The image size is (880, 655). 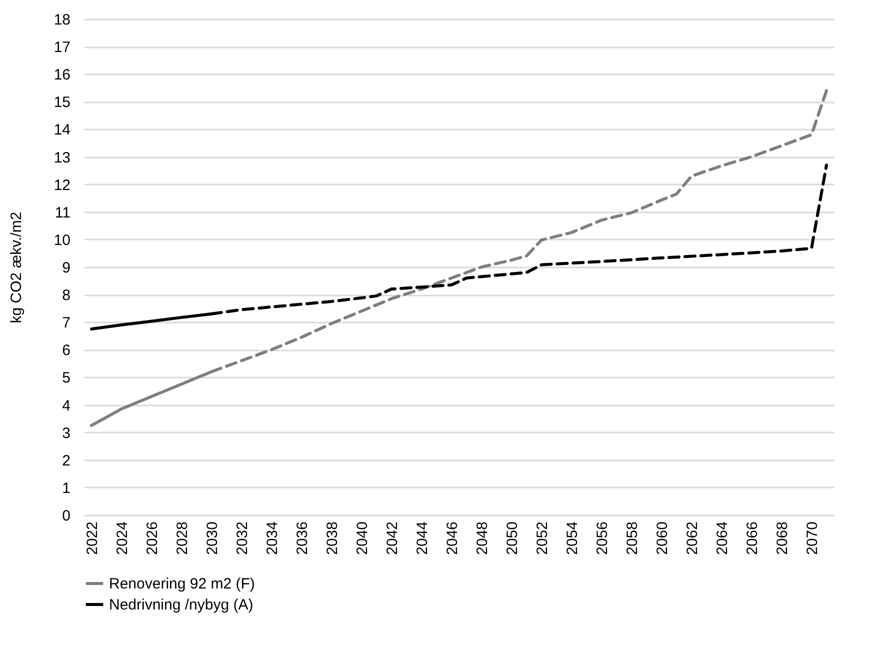 I want to click on x-tick-label: 2054, so click(x=572, y=538).